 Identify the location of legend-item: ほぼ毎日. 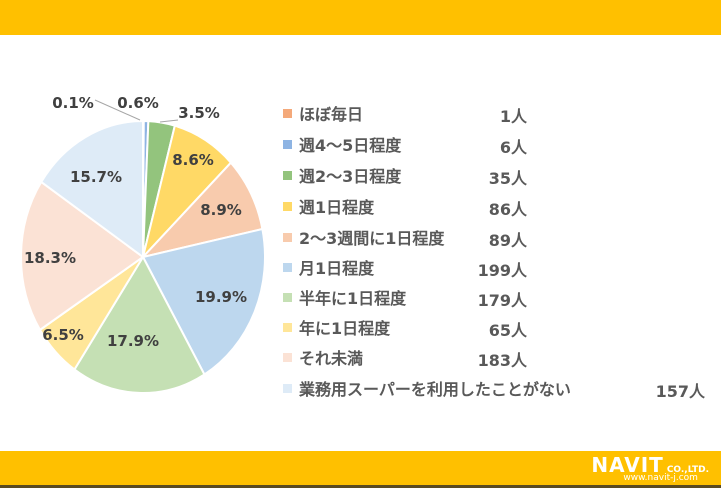
(323, 113).